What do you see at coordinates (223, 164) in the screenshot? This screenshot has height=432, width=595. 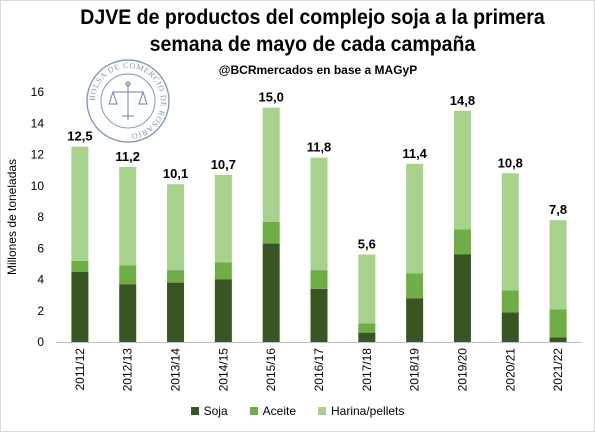 I see `total-label: 10,7` at bounding box center [223, 164].